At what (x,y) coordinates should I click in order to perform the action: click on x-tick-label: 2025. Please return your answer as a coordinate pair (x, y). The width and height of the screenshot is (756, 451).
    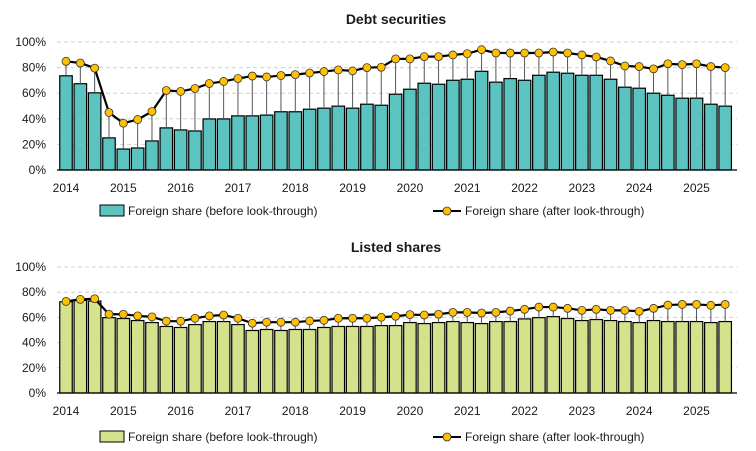
    Looking at the image, I should click on (696, 411).